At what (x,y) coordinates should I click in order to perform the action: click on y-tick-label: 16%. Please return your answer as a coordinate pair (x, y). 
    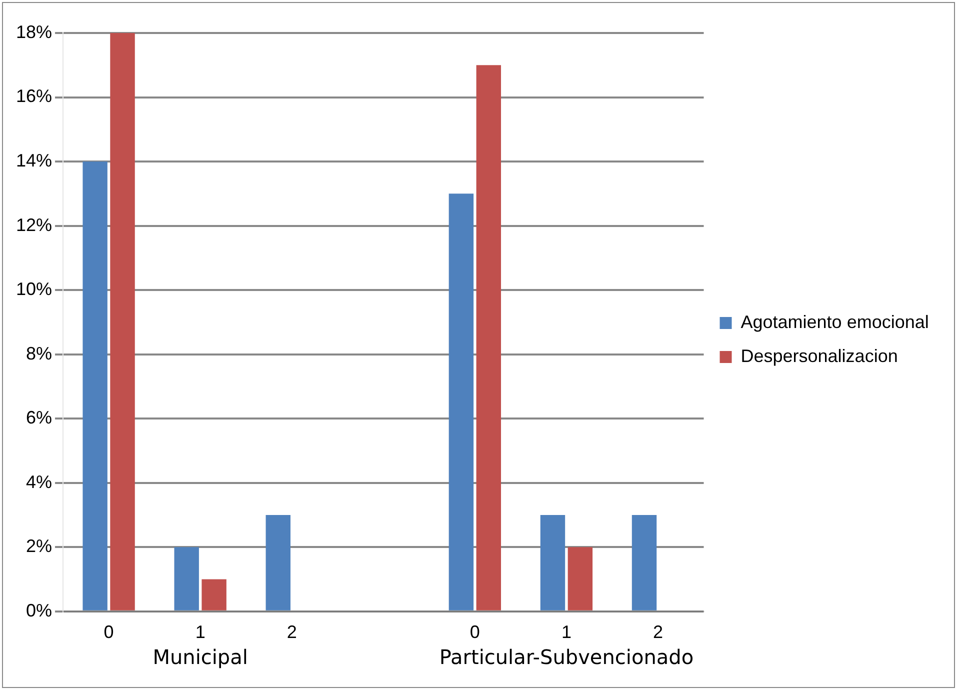
    Looking at the image, I should click on (34, 96).